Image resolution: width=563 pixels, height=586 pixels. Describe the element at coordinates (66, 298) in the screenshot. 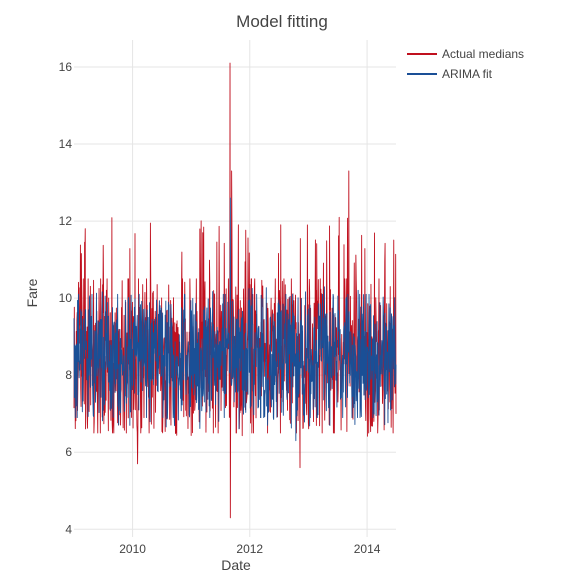

I see `y-tick-label: 10` at that location.